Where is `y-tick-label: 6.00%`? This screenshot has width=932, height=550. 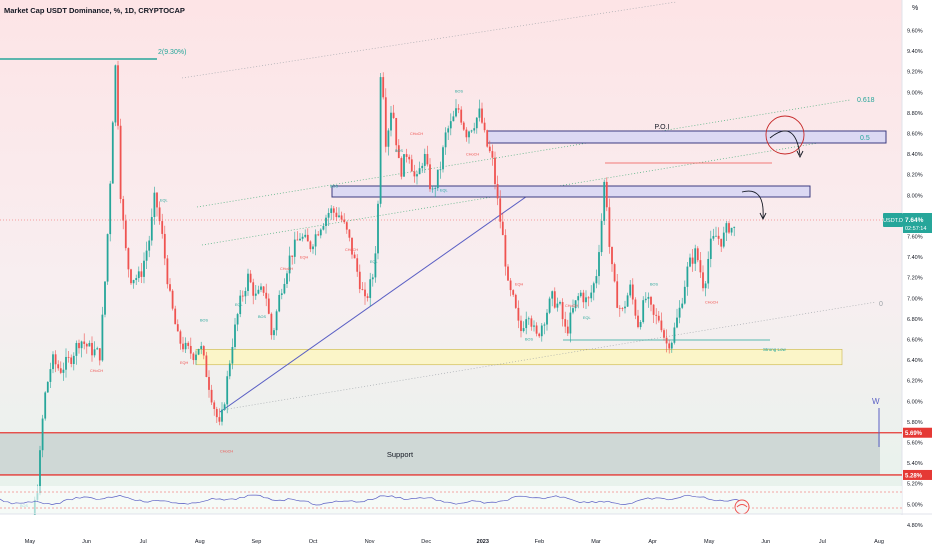 y-tick-label: 6.00% is located at coordinates (915, 402).